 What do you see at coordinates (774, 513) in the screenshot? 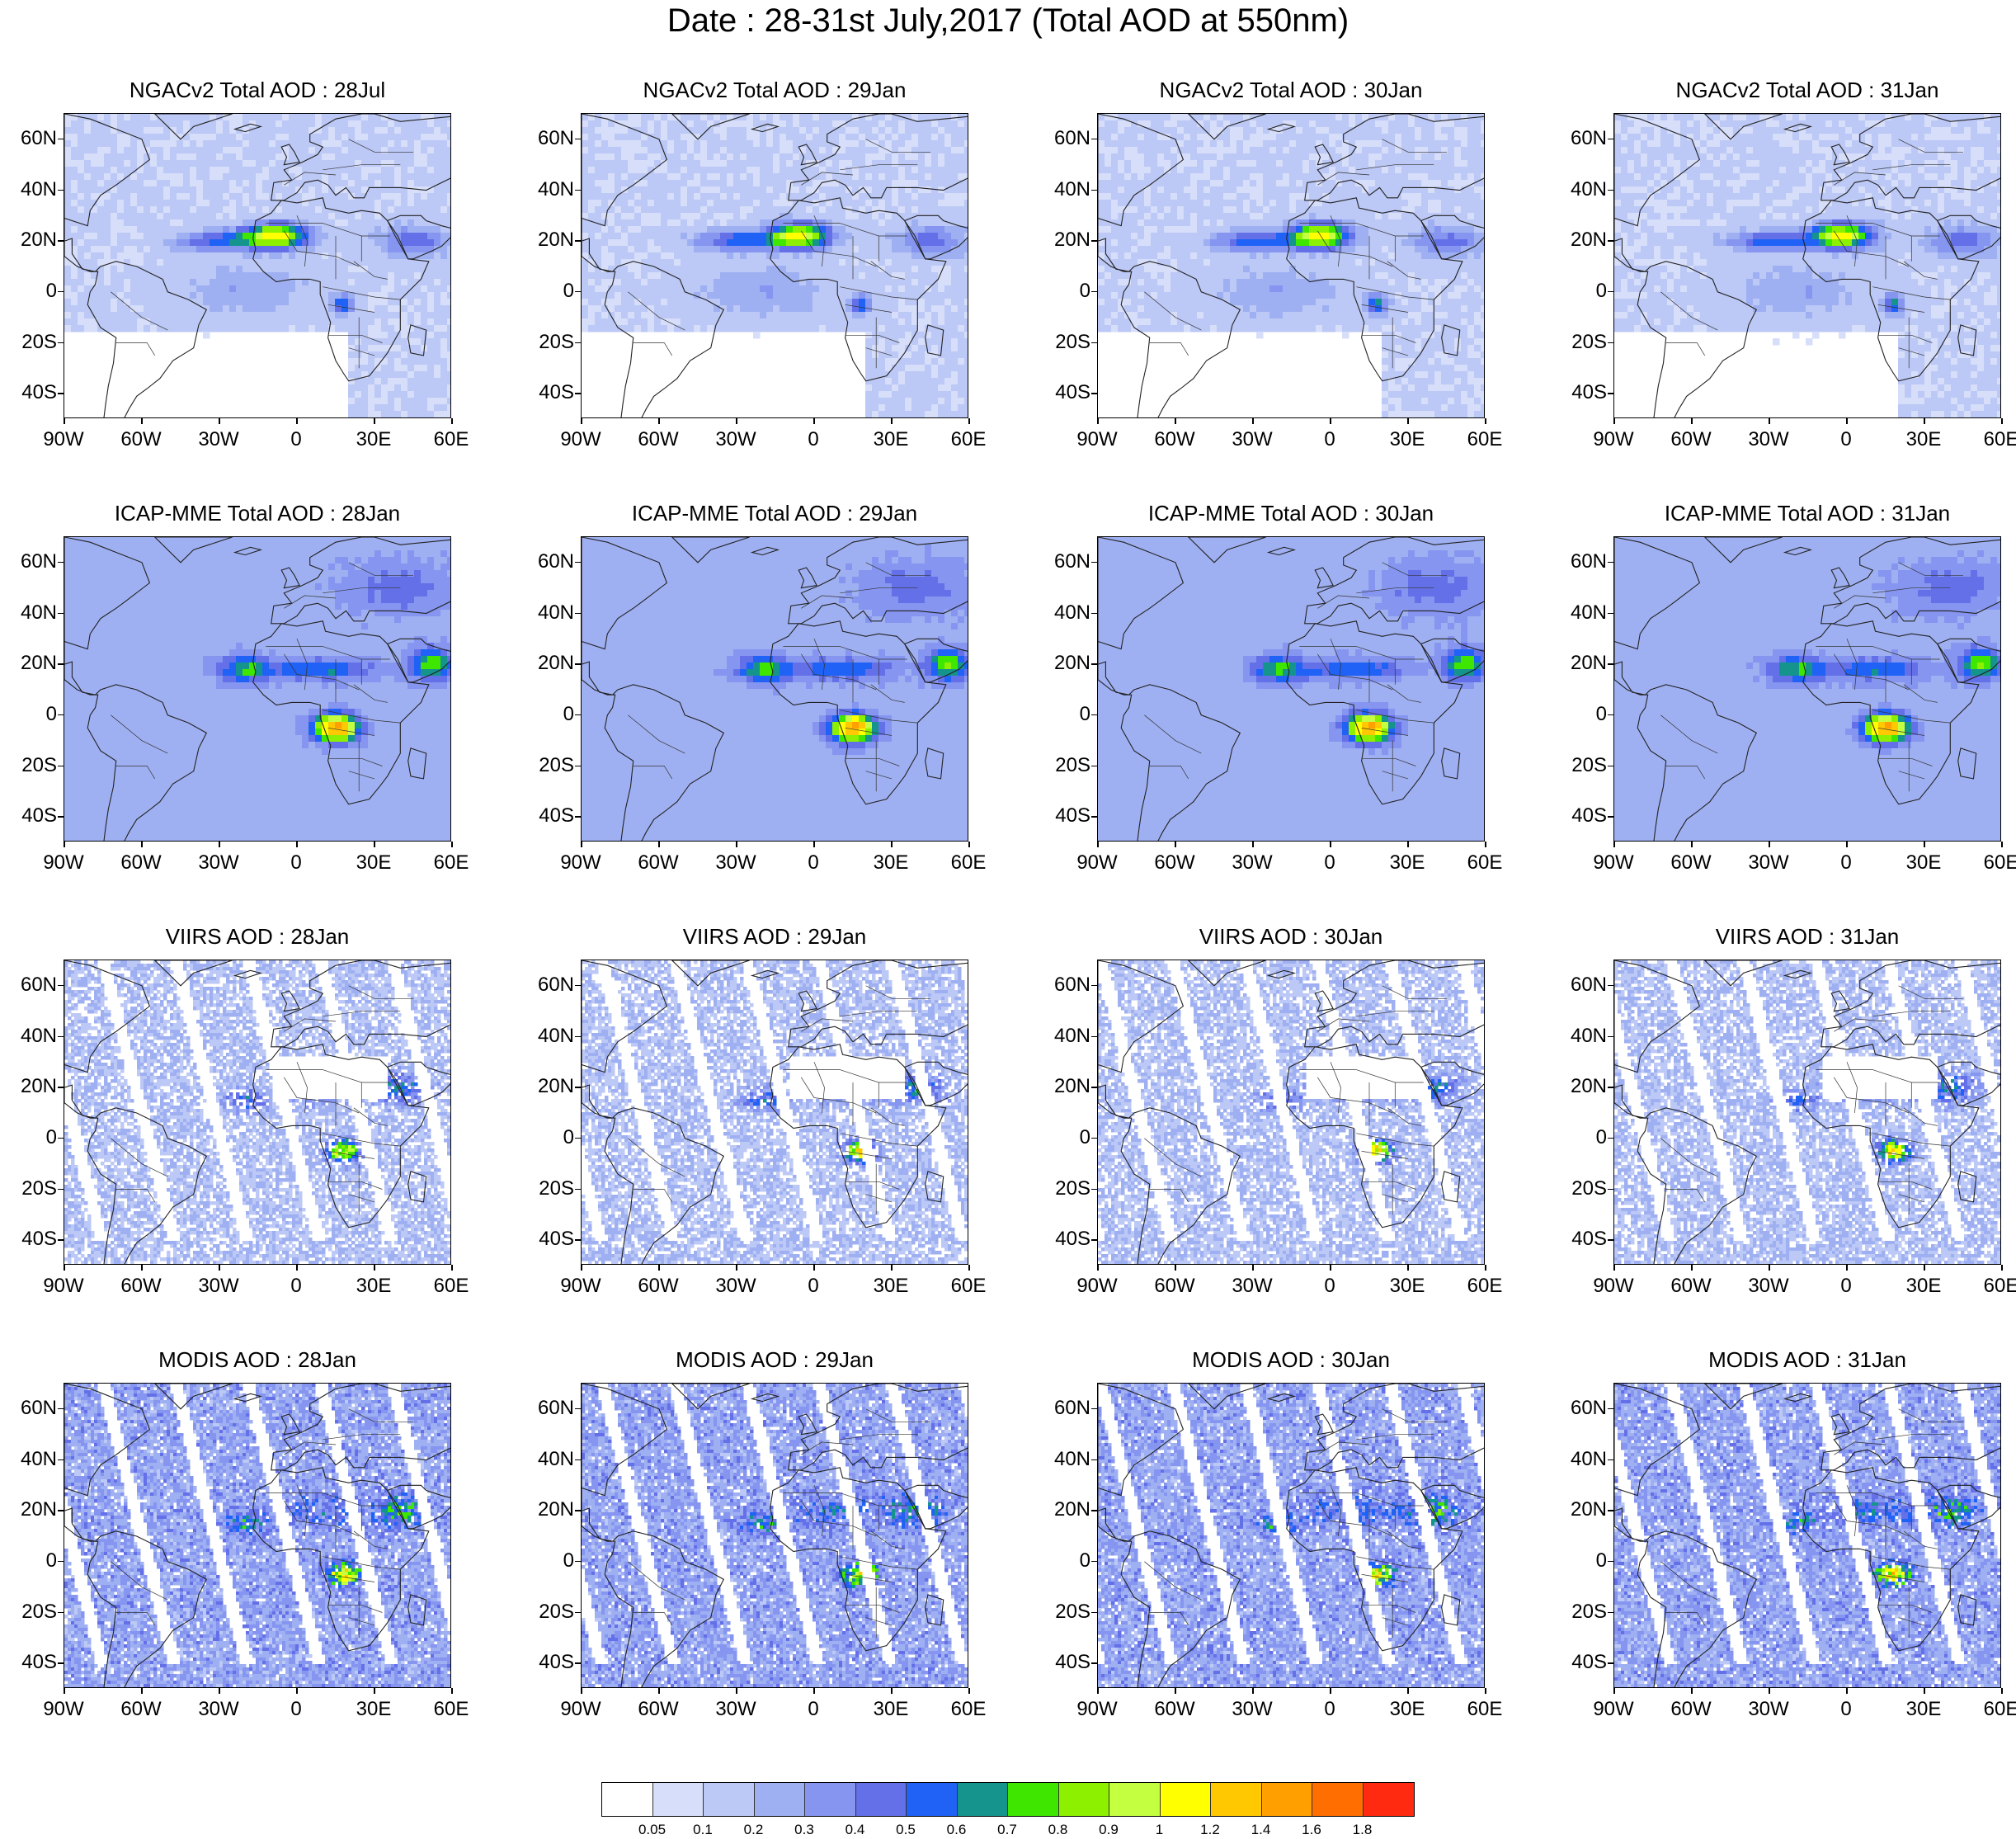
I see `panel-title: ICAP-MME Total AOD : 29Jan` at bounding box center [774, 513].